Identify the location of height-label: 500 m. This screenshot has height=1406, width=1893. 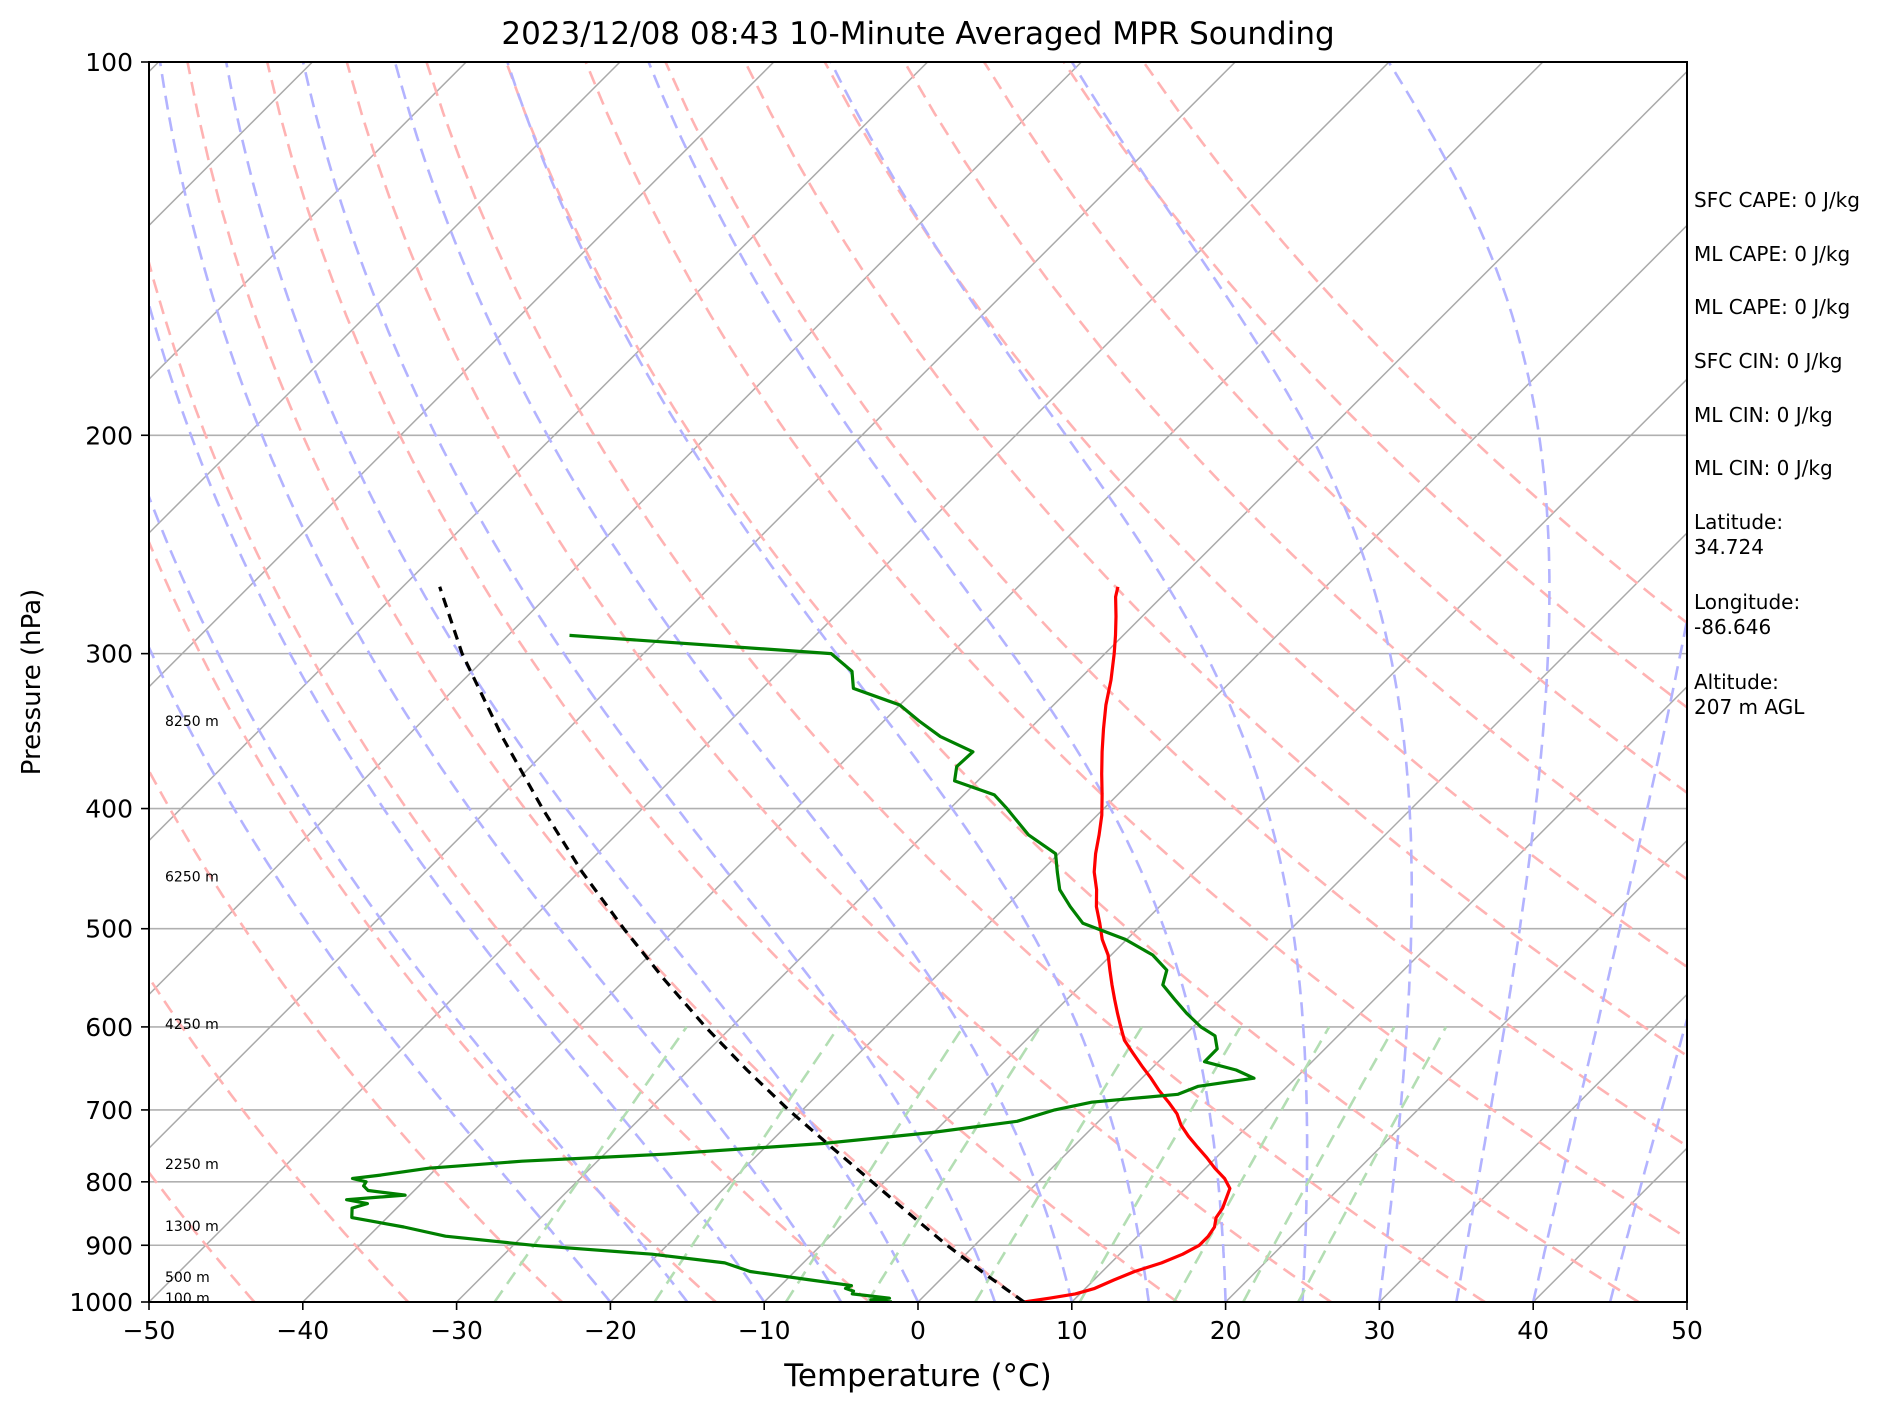
(187, 1278).